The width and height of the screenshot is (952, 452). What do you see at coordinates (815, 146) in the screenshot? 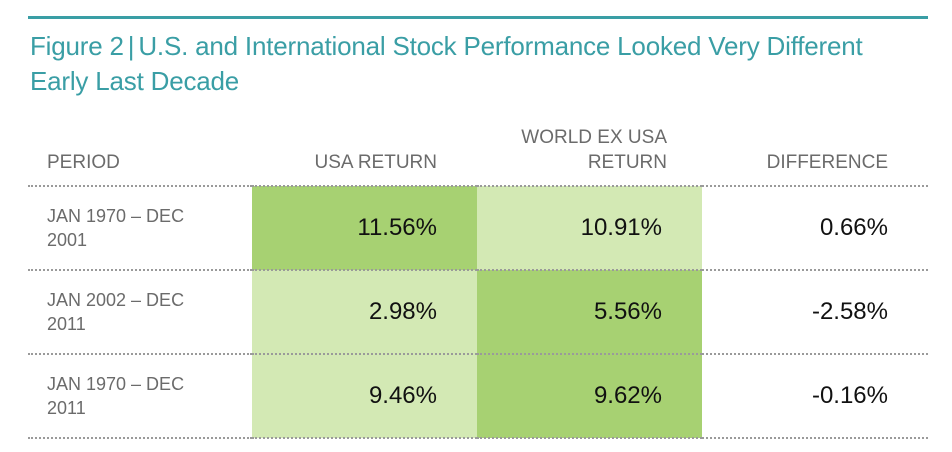
I see `header-difference: DIFFERENCE` at bounding box center [815, 146].